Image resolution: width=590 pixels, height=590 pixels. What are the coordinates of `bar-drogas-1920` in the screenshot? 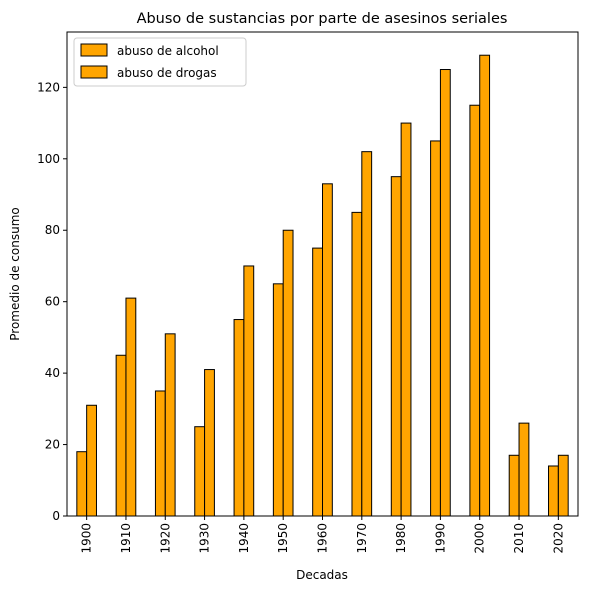 It's located at (170, 425).